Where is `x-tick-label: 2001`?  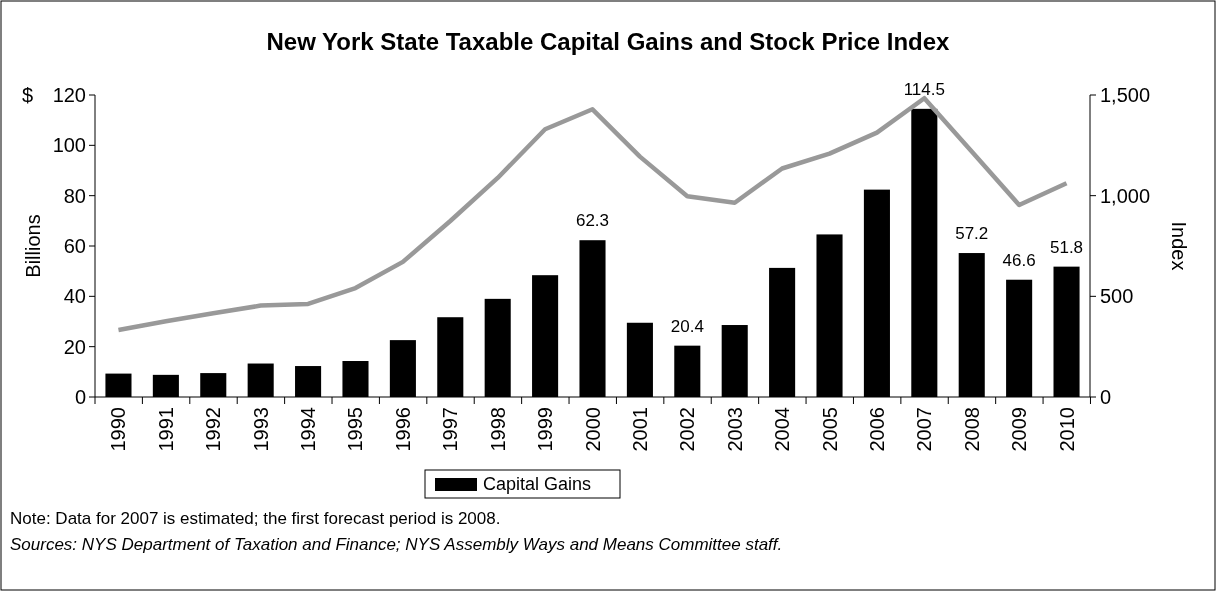
x-tick-label: 2001 is located at coordinates (639, 429).